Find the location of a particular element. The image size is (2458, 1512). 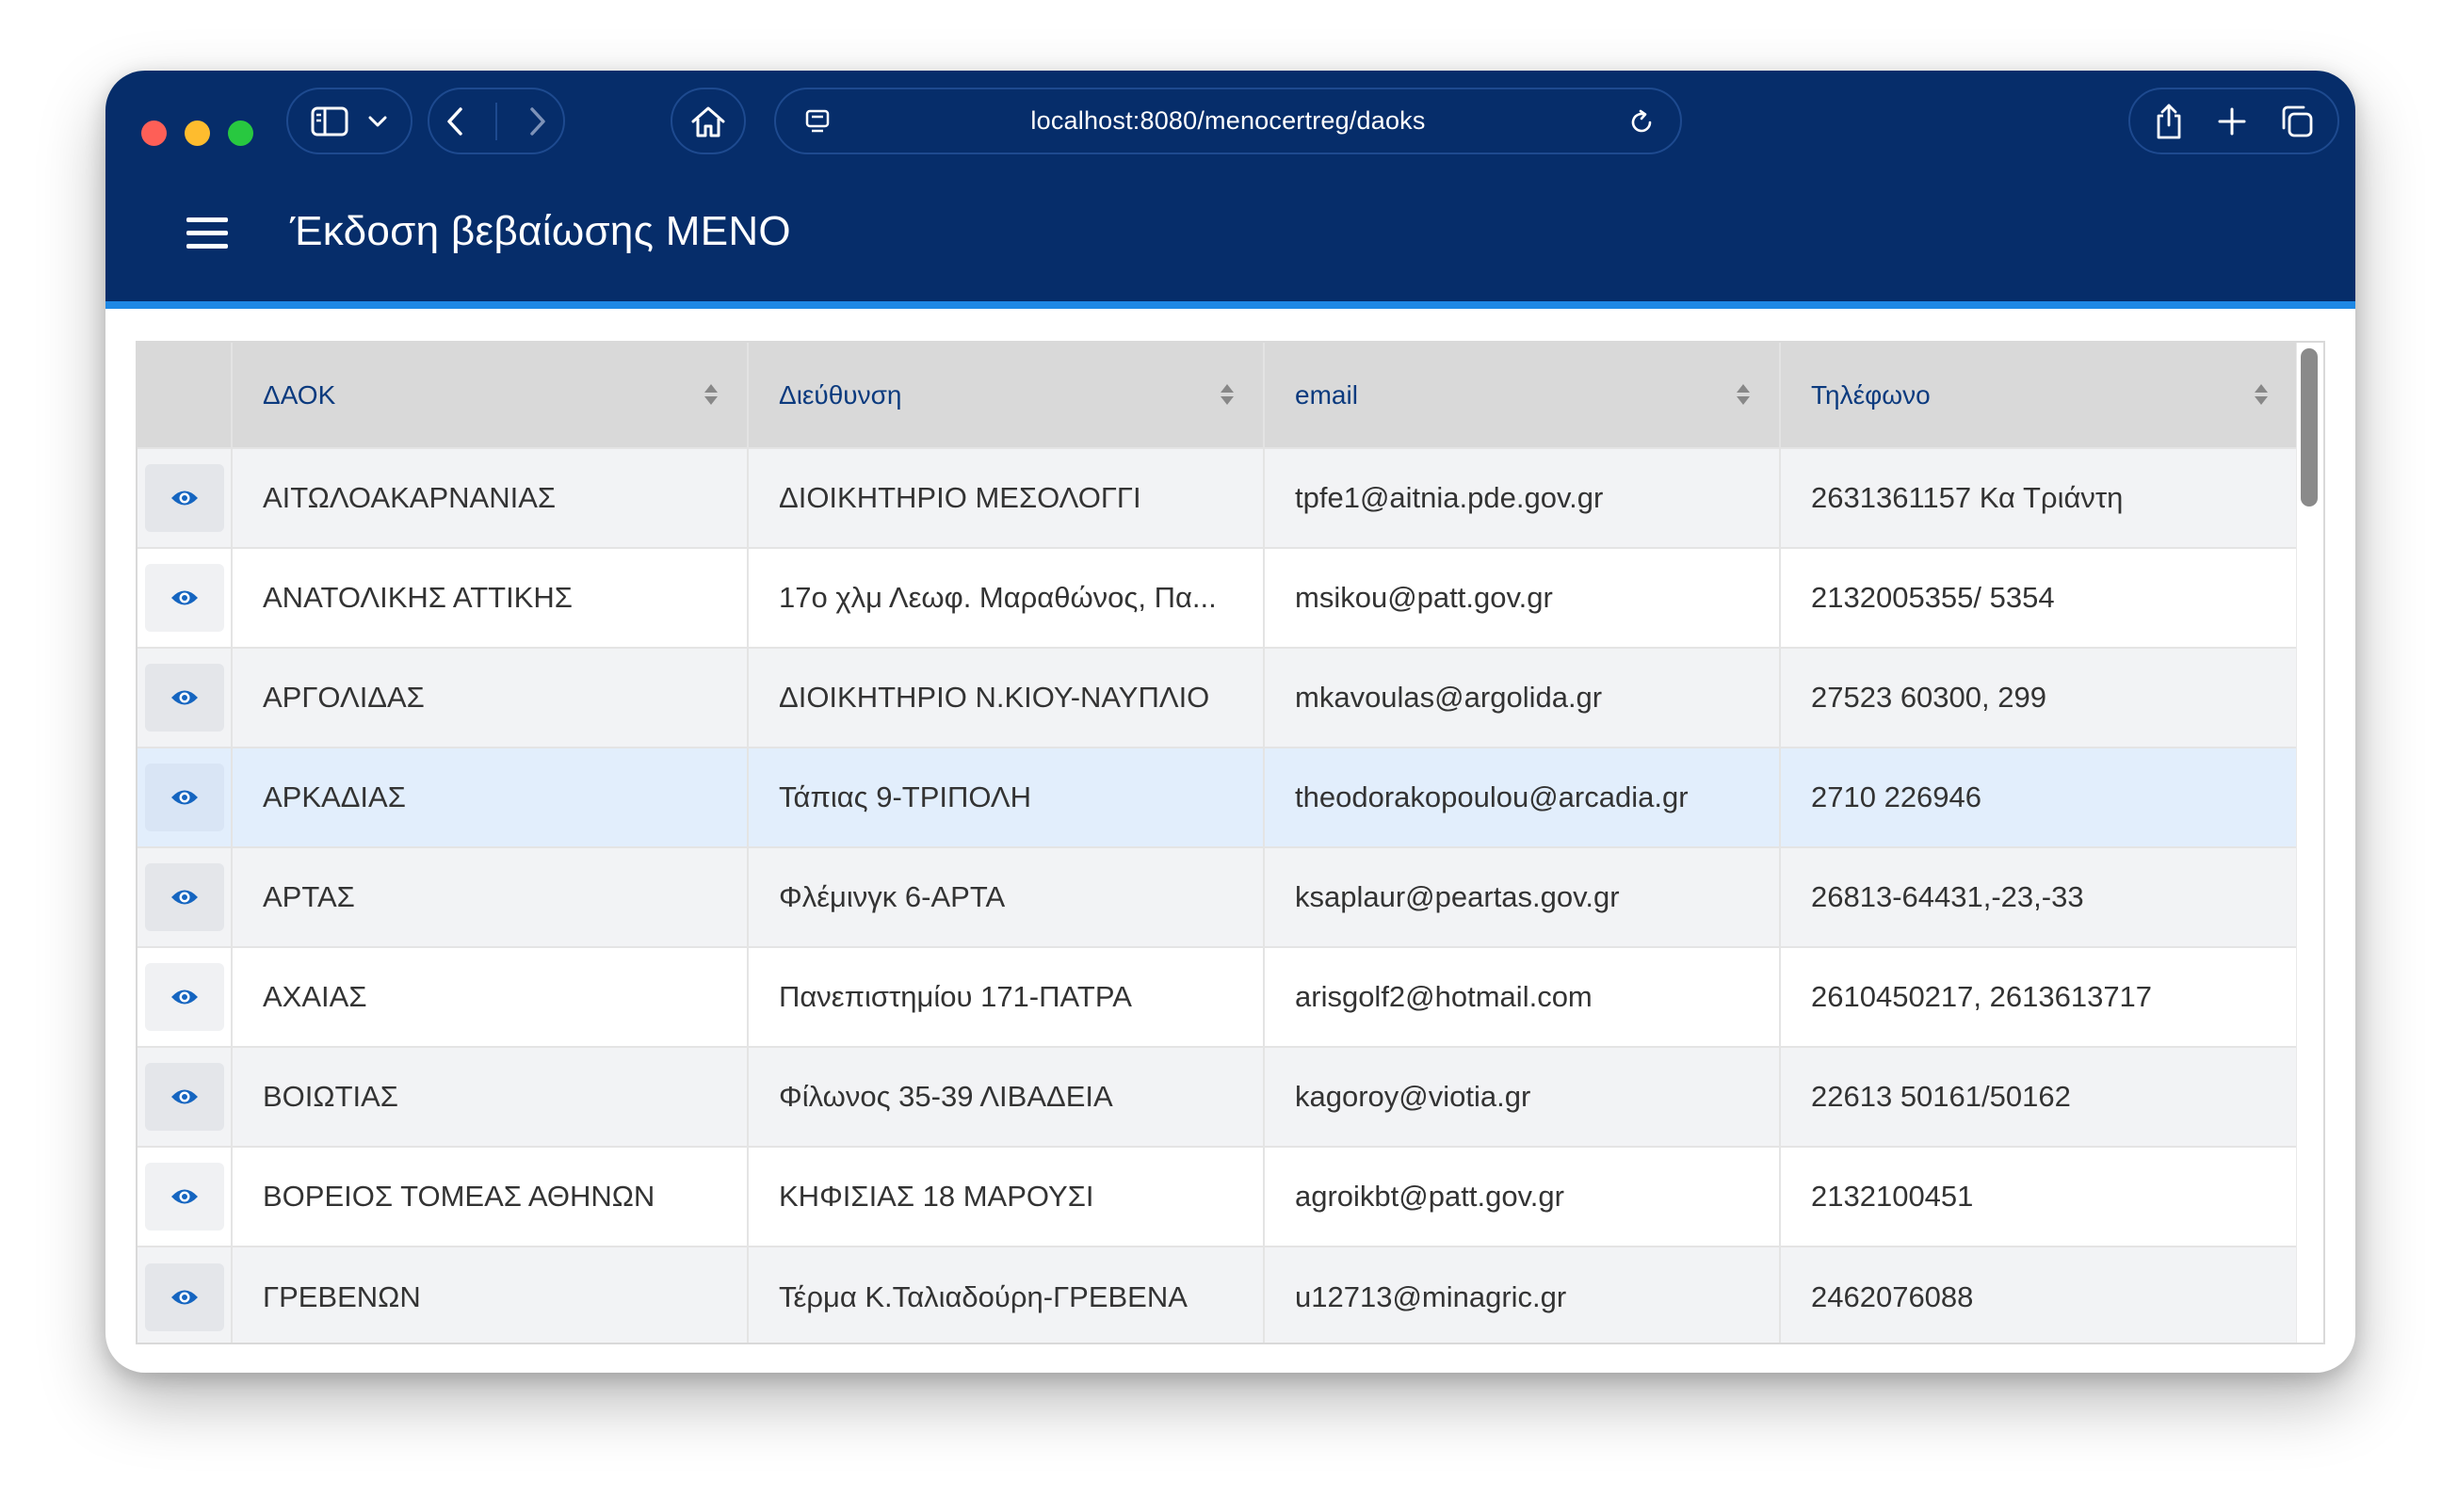

sidebar-toggle-button is located at coordinates (349, 121).